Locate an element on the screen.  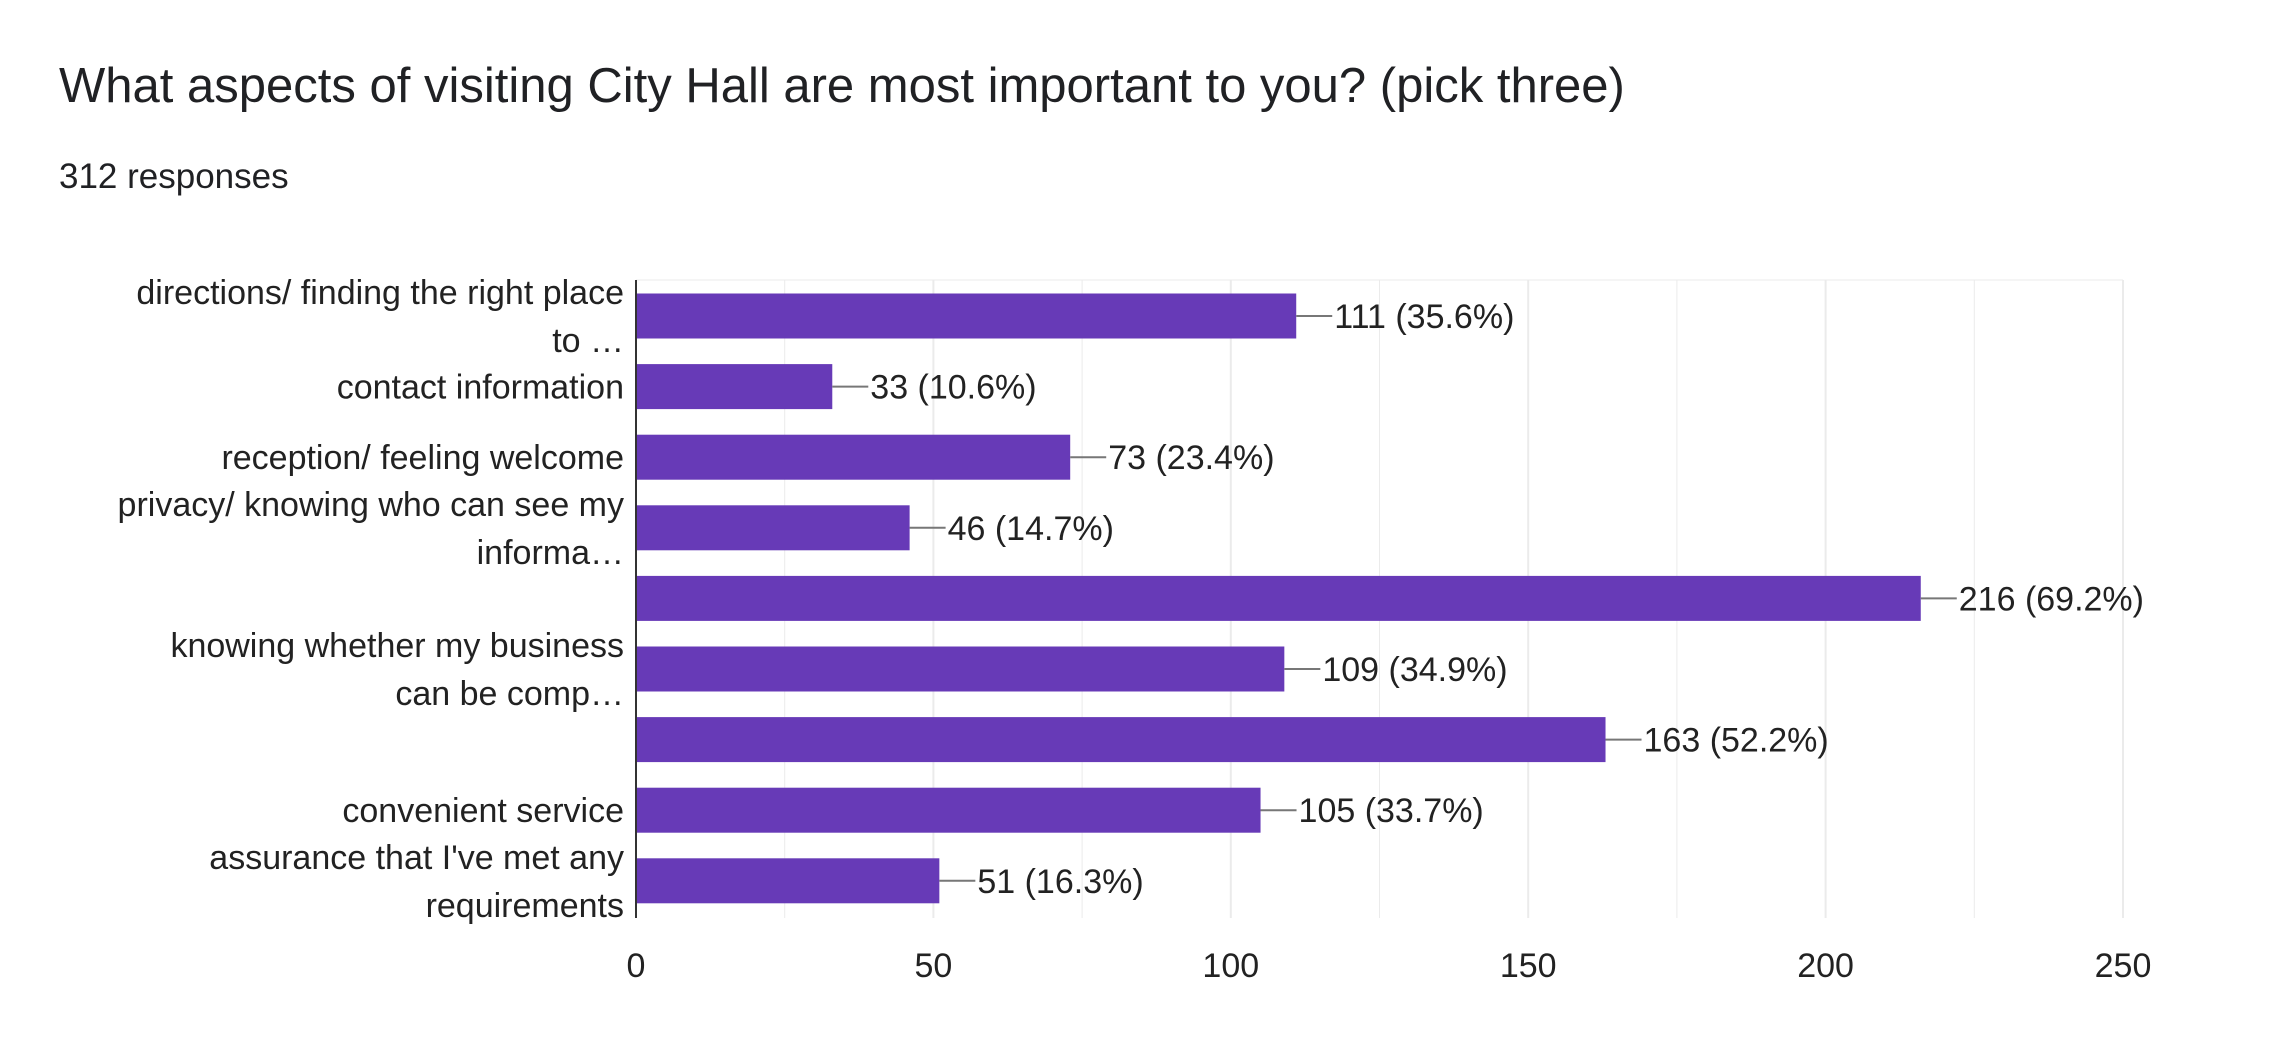
category-label: requirements is located at coordinates (525, 906).